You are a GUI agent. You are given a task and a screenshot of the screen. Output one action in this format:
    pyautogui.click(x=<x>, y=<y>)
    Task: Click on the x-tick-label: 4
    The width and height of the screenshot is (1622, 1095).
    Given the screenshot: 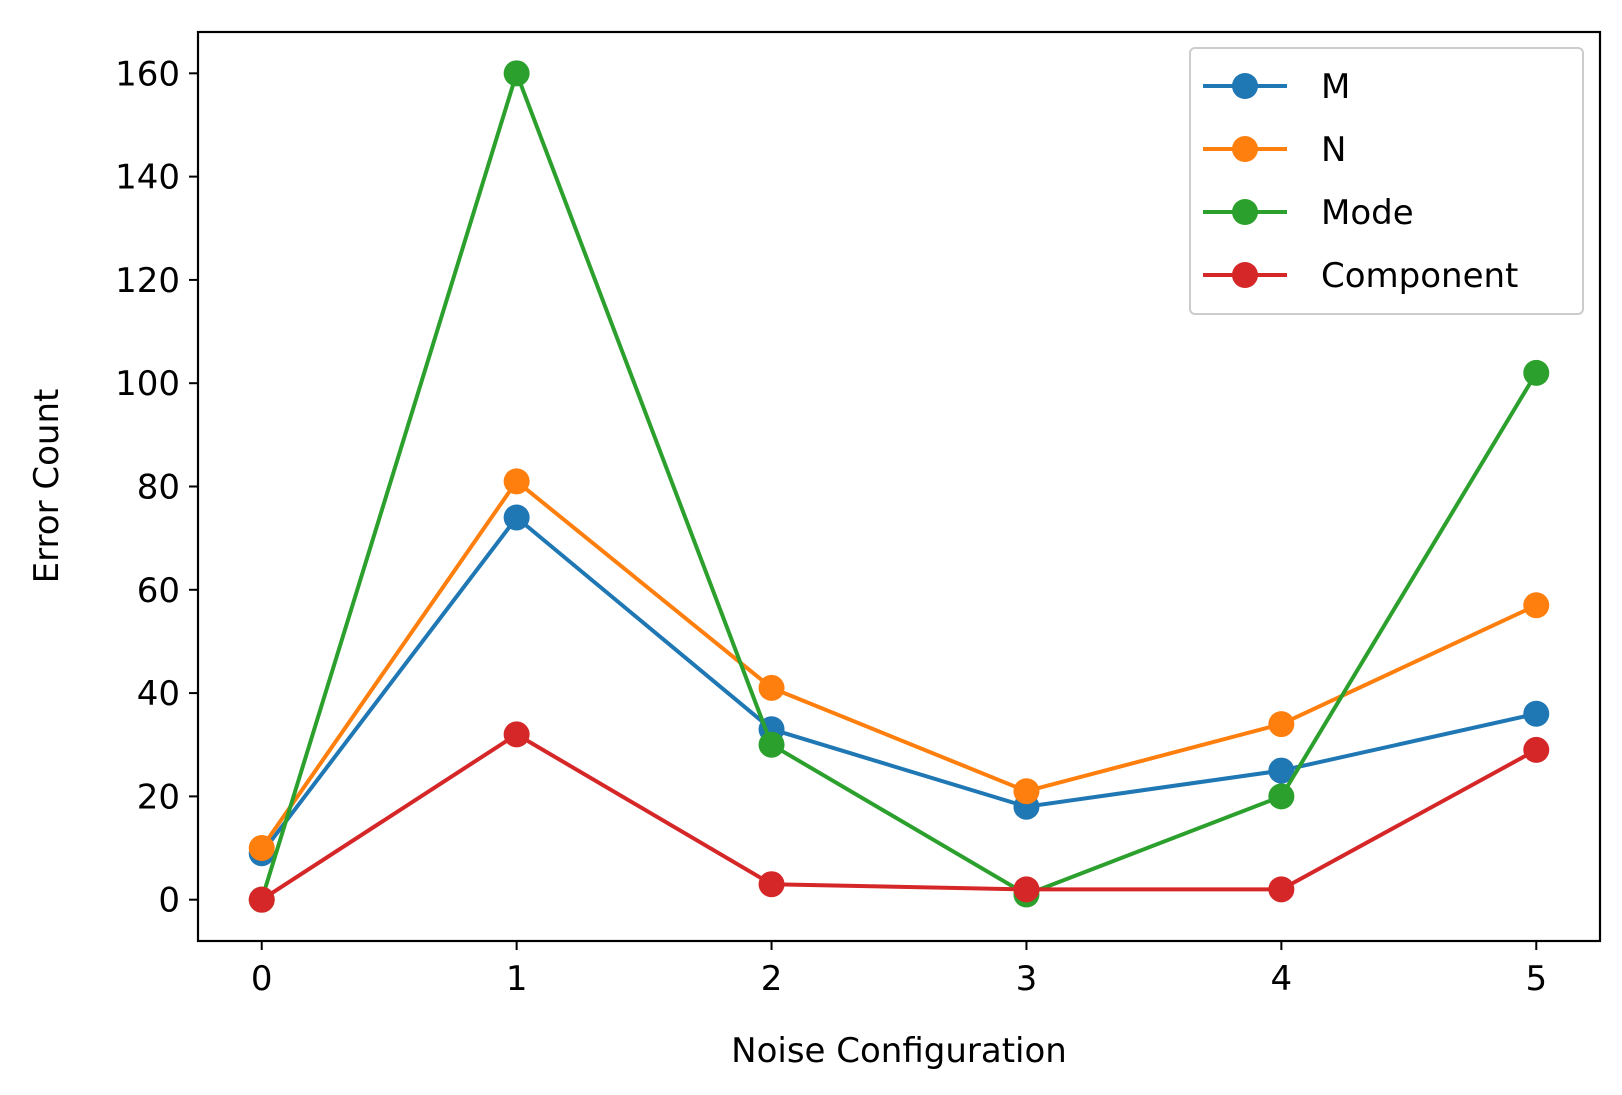 What is the action you would take?
    pyautogui.click(x=1282, y=979)
    